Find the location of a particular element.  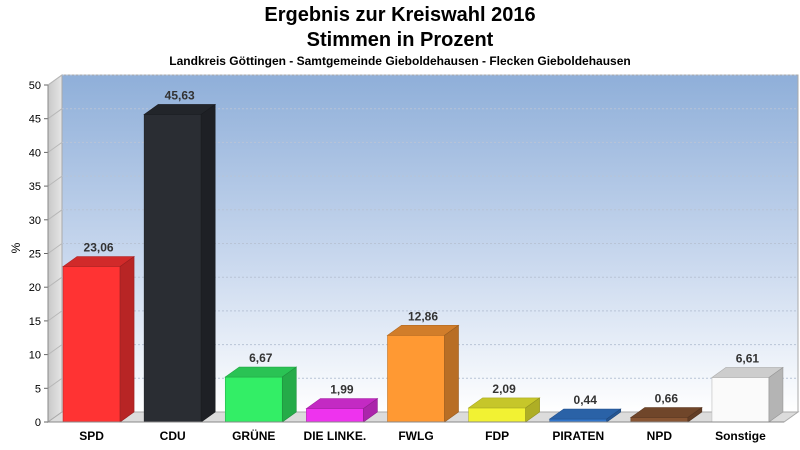

bar-spd is located at coordinates (98, 339).